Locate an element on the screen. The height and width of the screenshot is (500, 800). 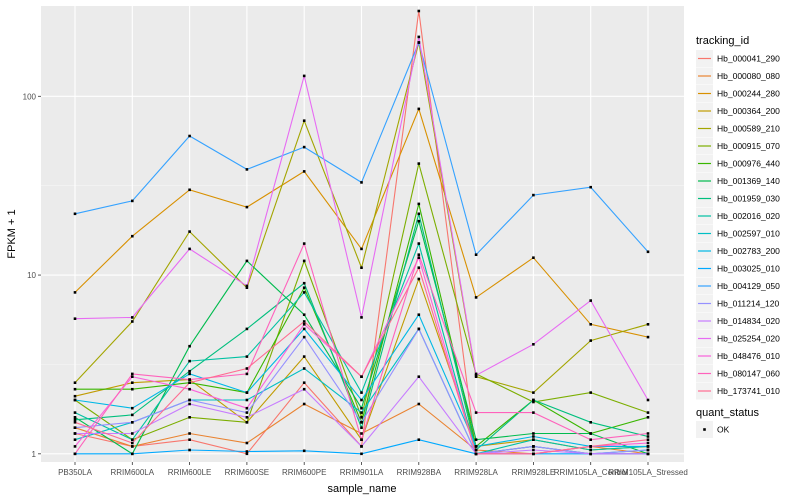
y-axis-title: FPKM + 1 is located at coordinates (12, 233).